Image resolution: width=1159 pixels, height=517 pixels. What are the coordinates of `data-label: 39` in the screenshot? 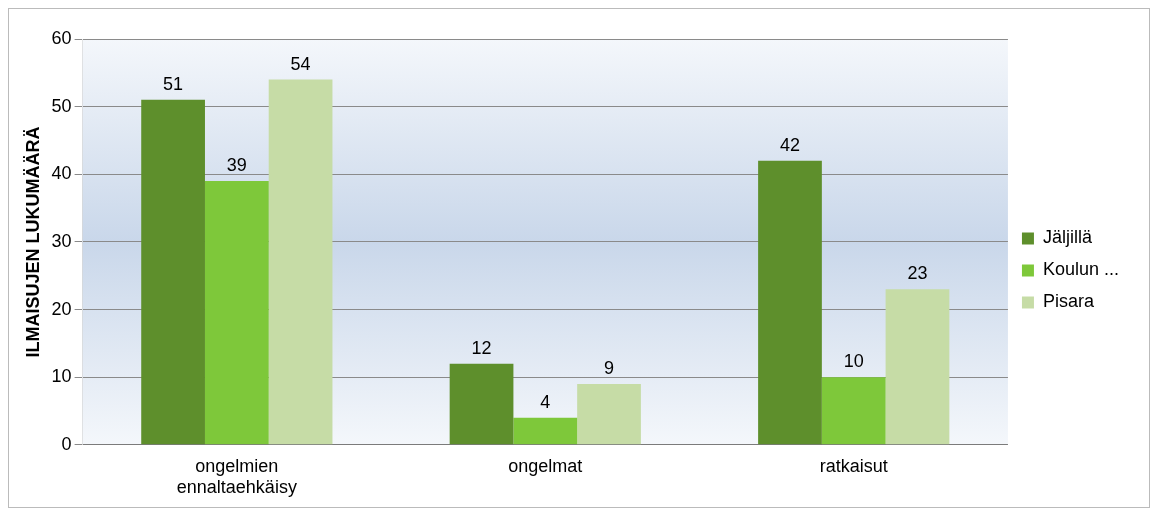 It's located at (236, 165).